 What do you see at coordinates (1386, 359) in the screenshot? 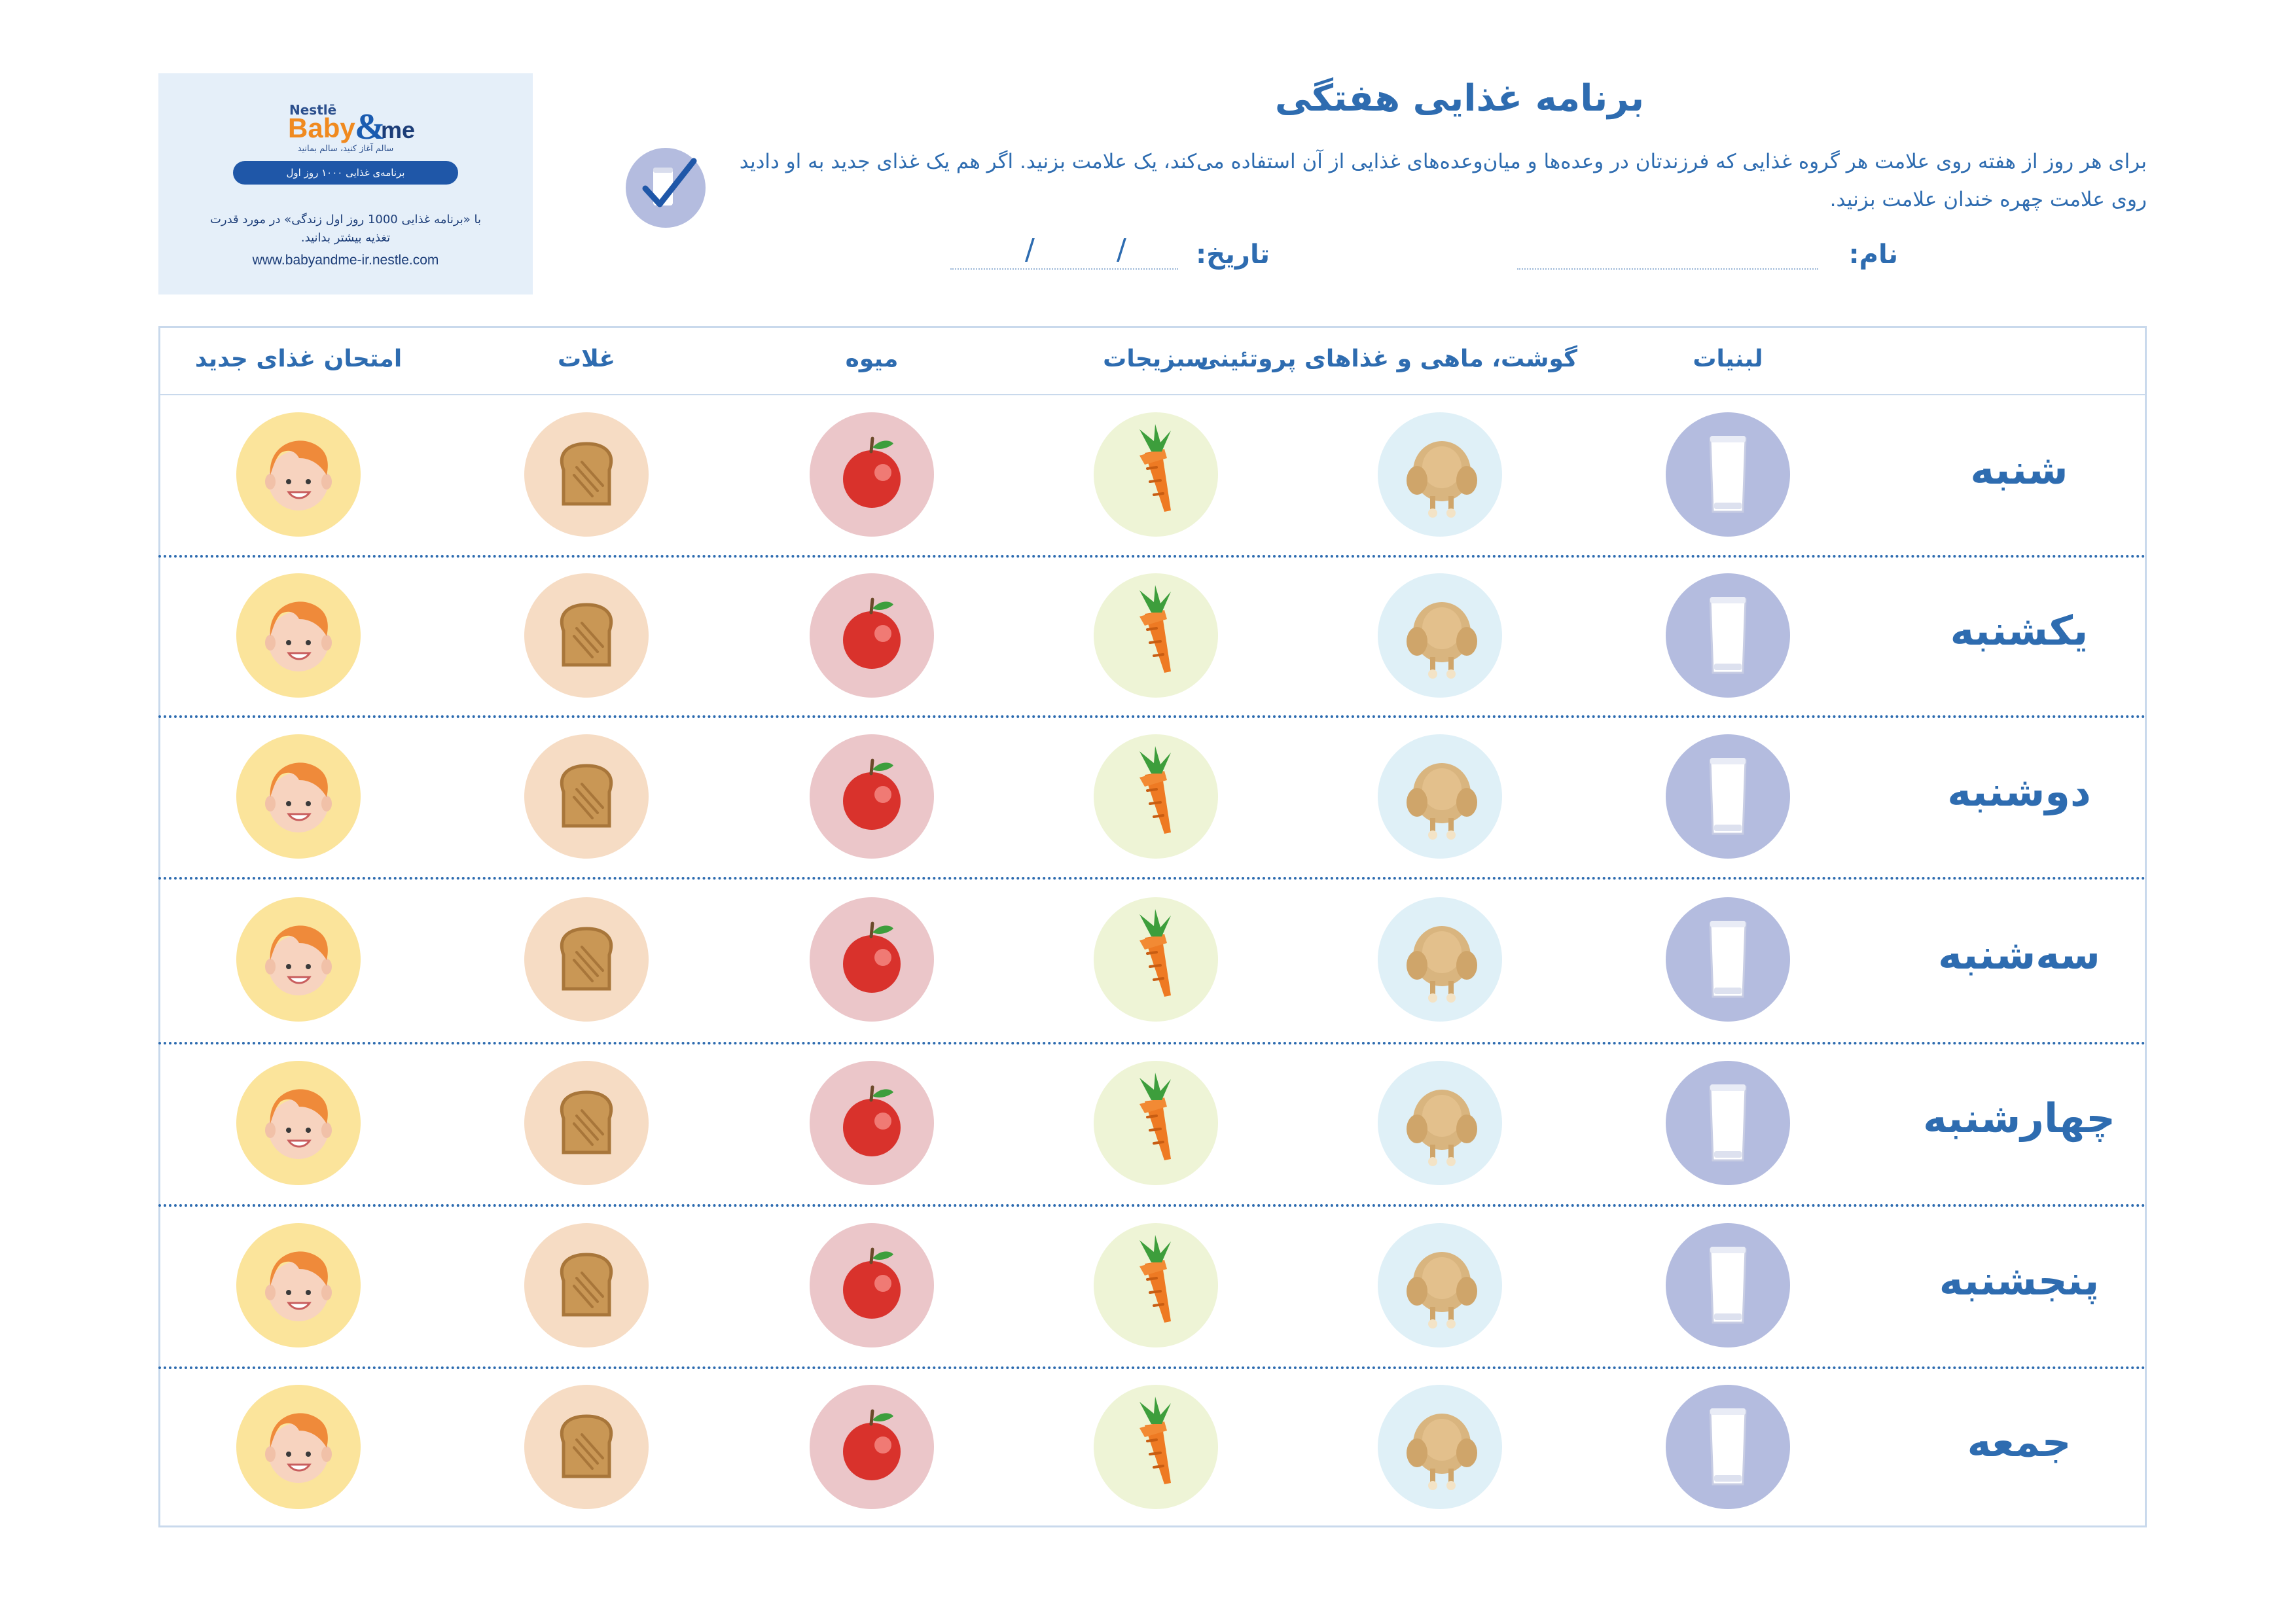
I see `column-header-protein: گوشت، ماهی و غذاهای پروتئینی` at bounding box center [1386, 359].